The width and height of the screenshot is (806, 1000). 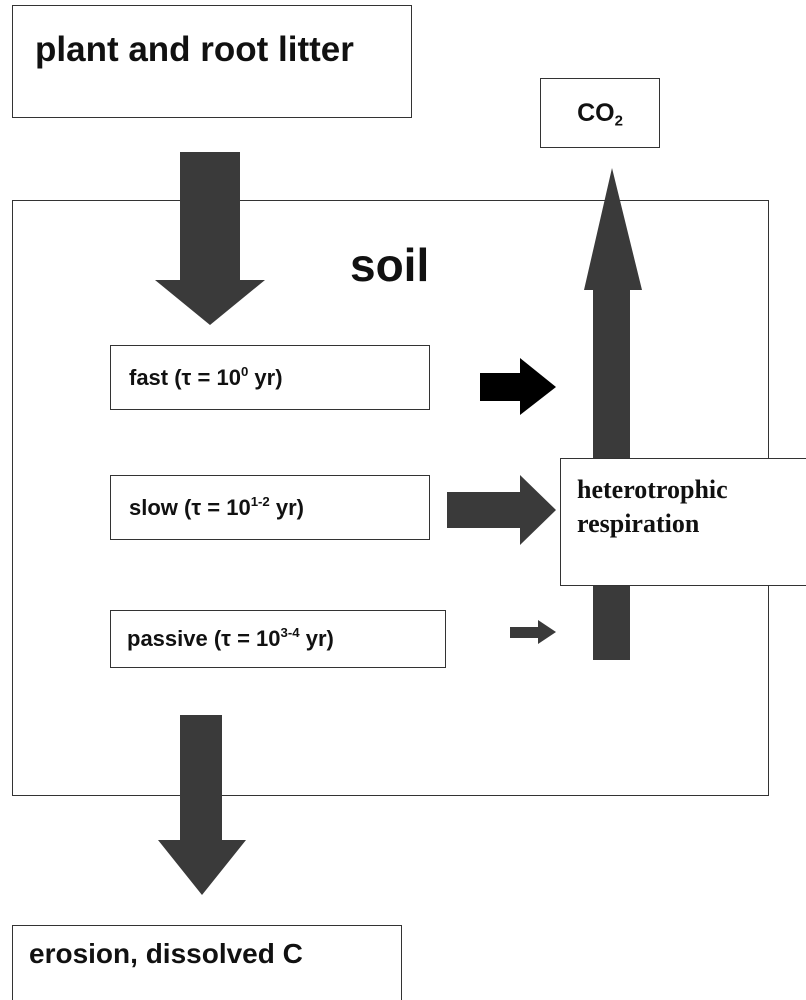 I want to click on arrow-litter-to-soil, so click(x=210, y=238).